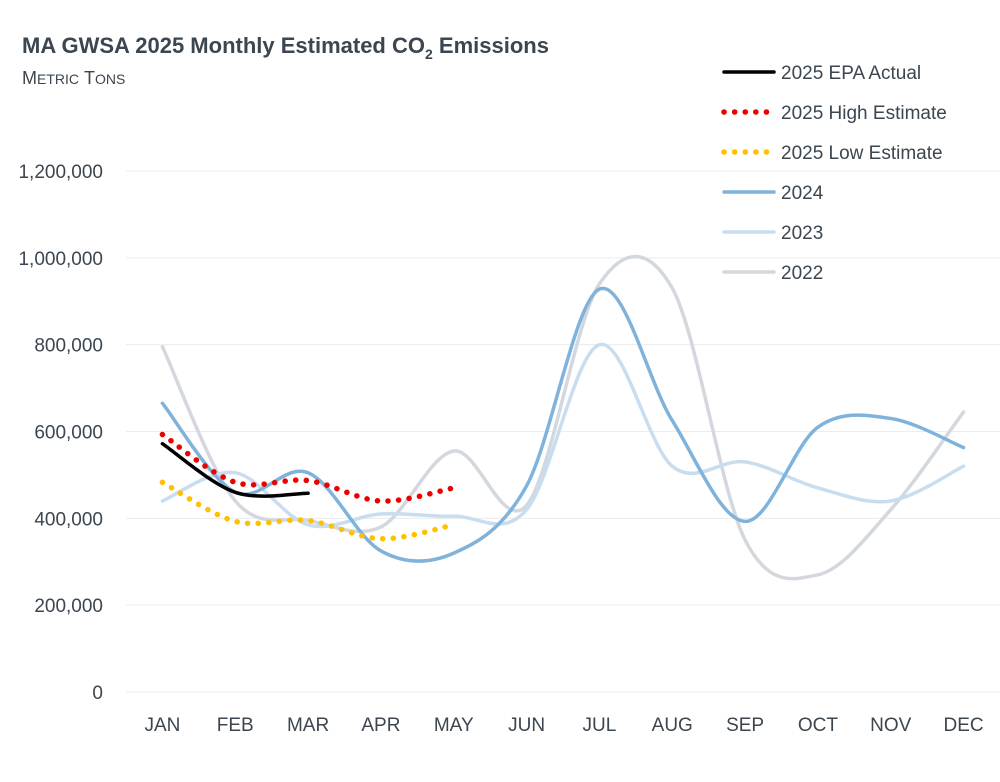  Describe the element at coordinates (672, 725) in the screenshot. I see `x-tick-label: AUG` at that location.